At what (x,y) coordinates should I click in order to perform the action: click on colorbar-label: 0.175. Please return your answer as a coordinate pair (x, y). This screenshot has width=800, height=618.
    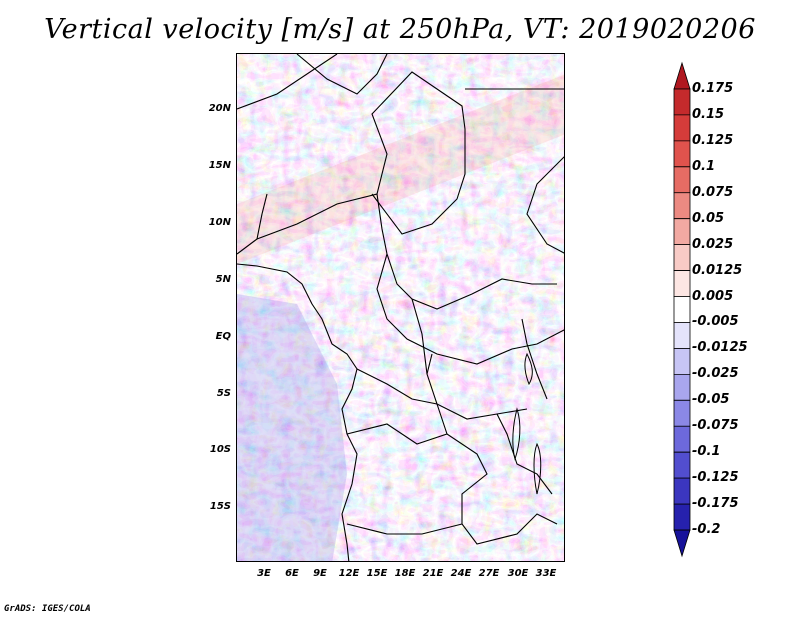
    Looking at the image, I should click on (713, 88).